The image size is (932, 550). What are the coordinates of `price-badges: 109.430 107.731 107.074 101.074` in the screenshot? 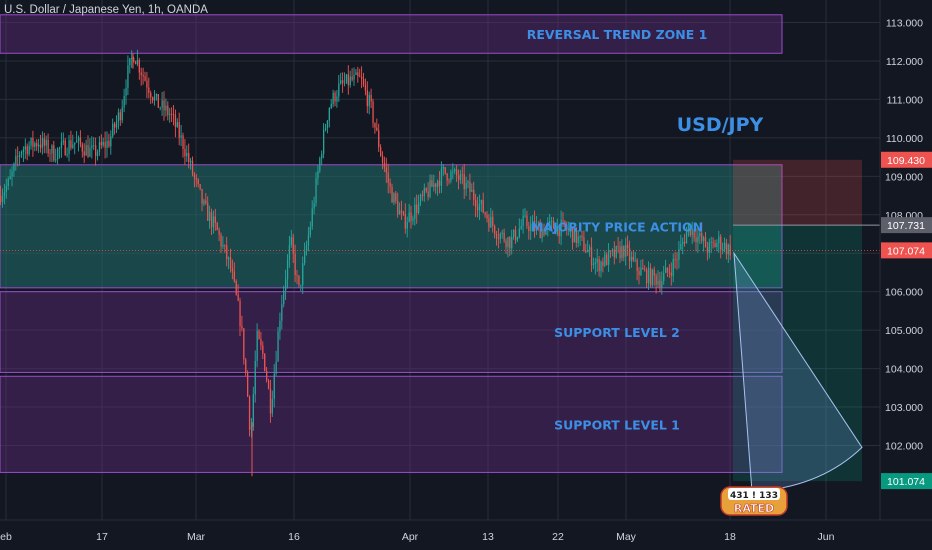 It's located at (906, 320).